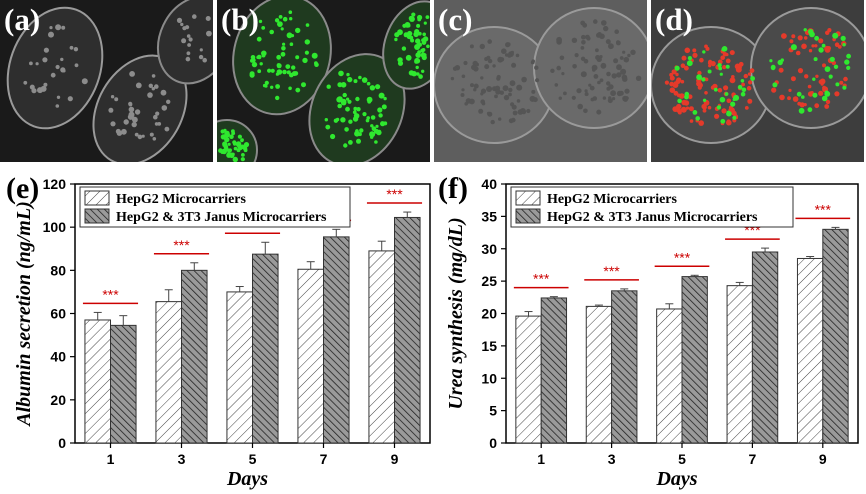  Describe the element at coordinates (106, 81) in the screenshot. I see `microscopy-image-a: (a)` at that location.